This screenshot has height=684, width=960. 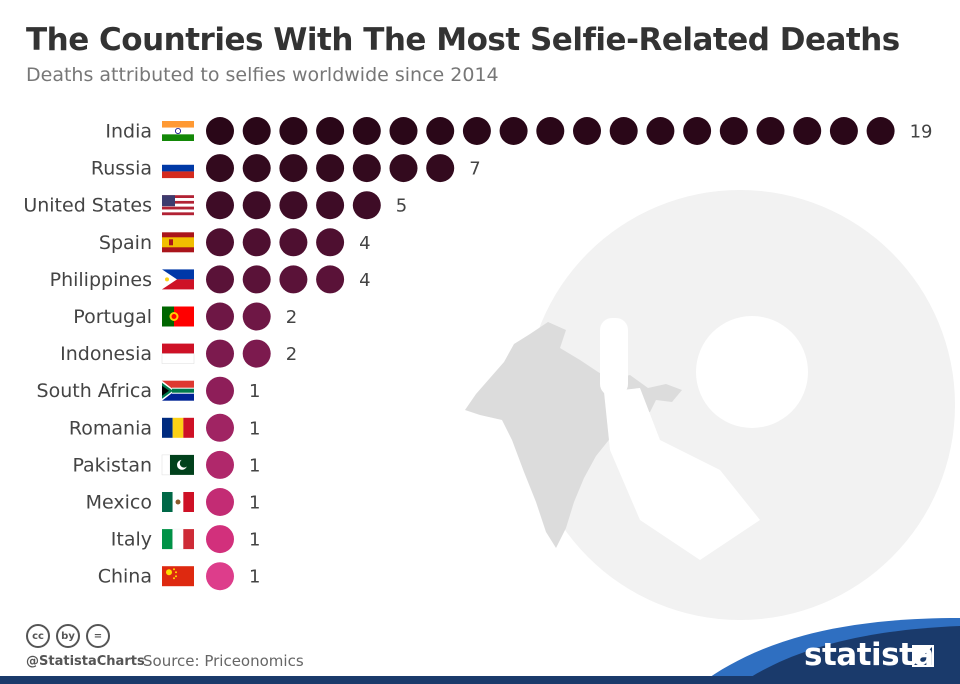 What do you see at coordinates (254, 465) in the screenshot?
I see `value-label-pakistan: 1` at bounding box center [254, 465].